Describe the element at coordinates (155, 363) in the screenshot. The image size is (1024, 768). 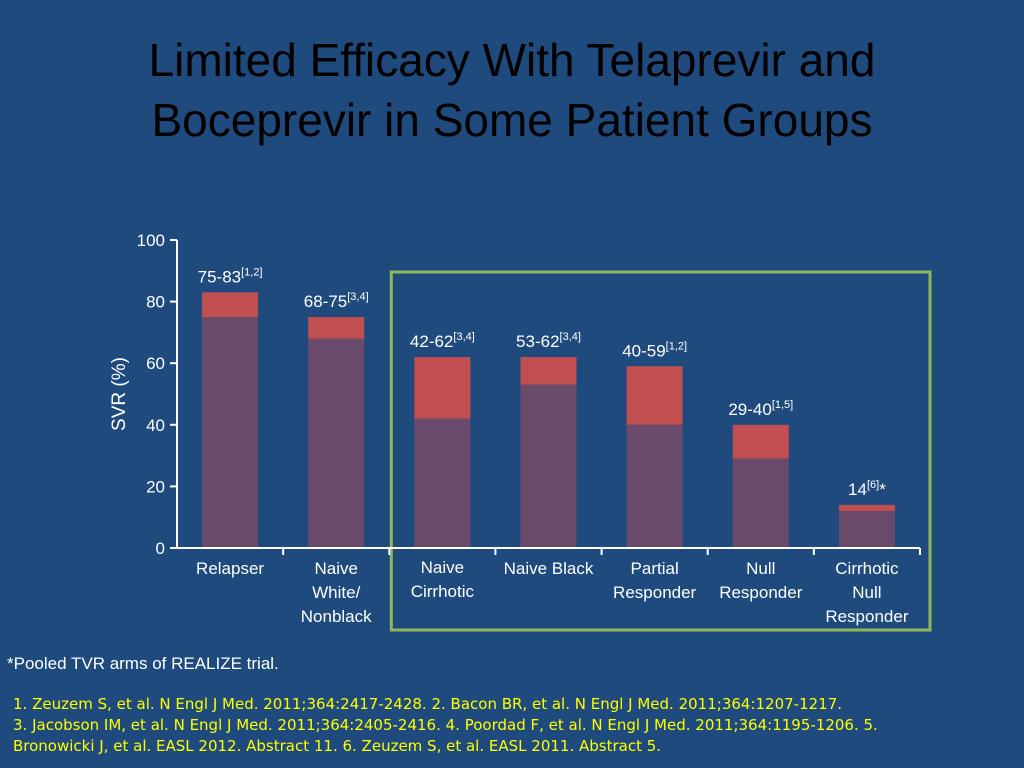
I see `y-tick-label: 60` at that location.